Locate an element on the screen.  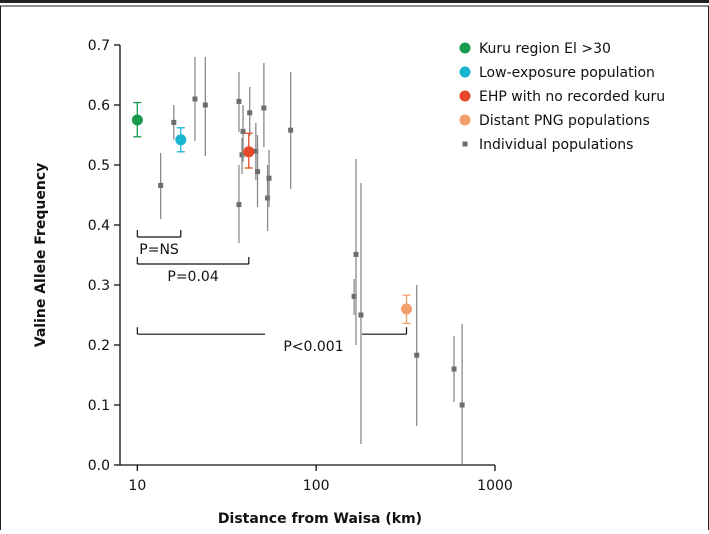
significance-bracket: P=0.04 is located at coordinates (193, 271).